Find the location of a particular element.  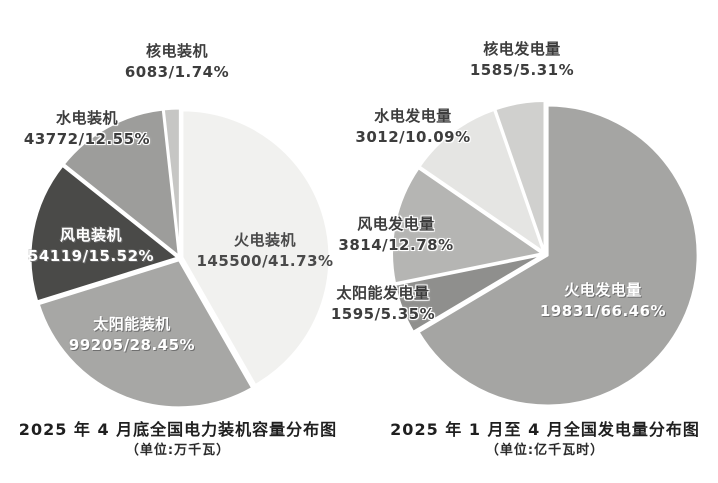

generation-chart-caption: 2025 年 1 月至 4 月全国发电量分布图 （单位:亿千瓦时） is located at coordinates (545, 440).